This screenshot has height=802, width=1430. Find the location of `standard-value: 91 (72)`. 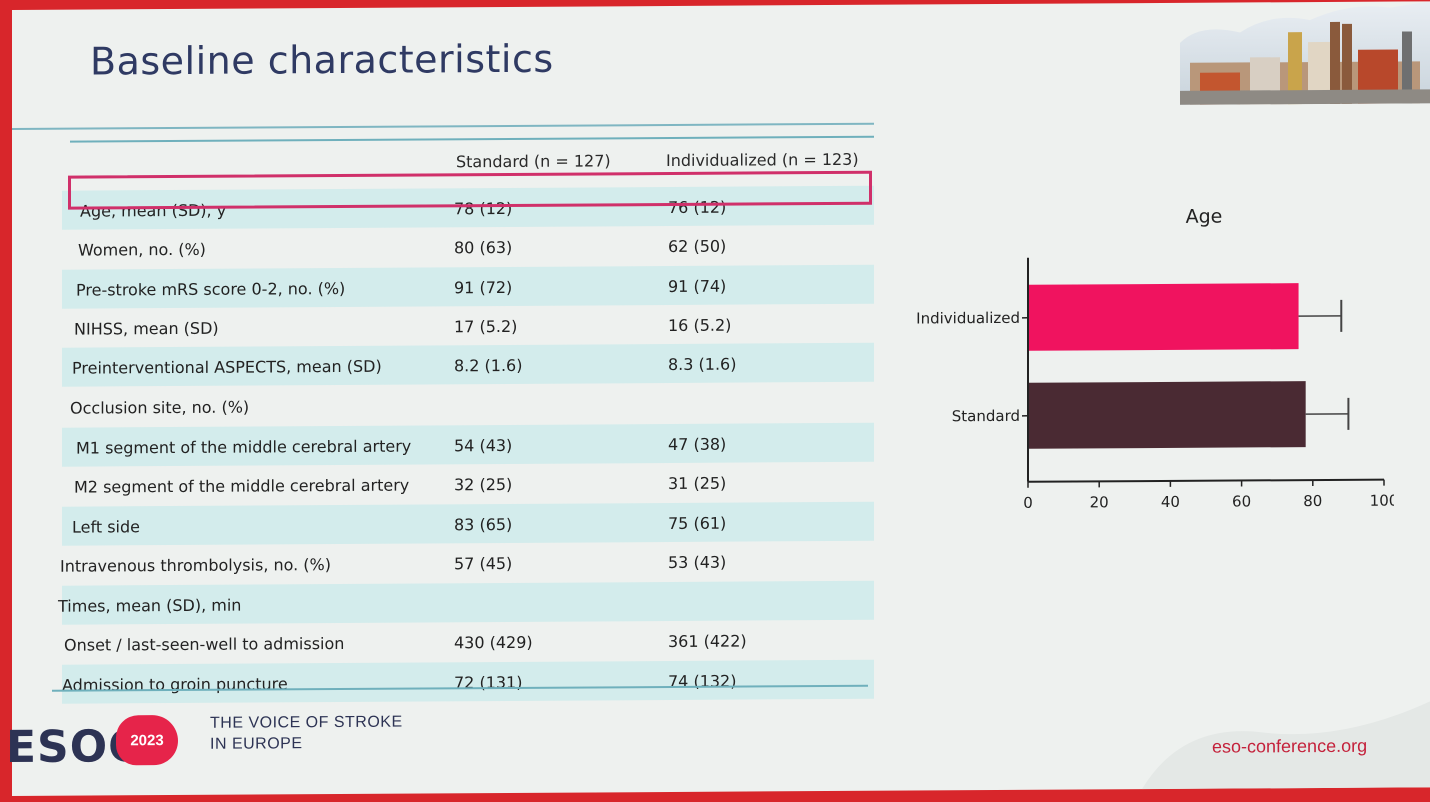

standard-value: 91 (72) is located at coordinates (483, 287).